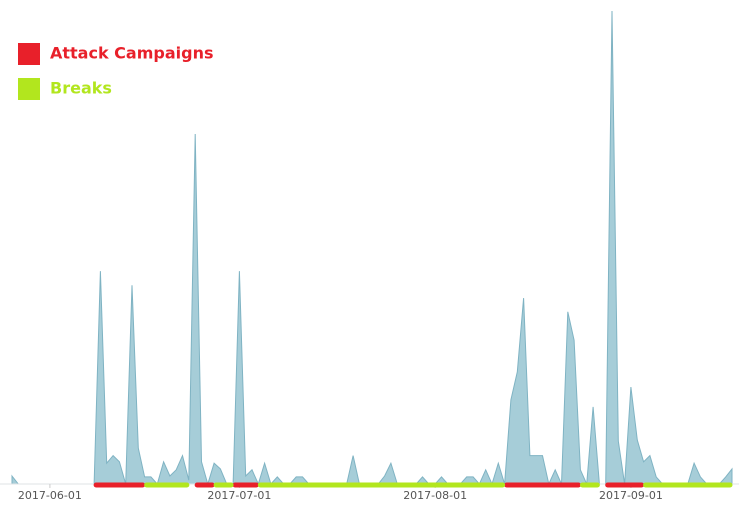 This screenshot has width=739, height=512. Describe the element at coordinates (50, 495) in the screenshot. I see `x-tick-label: 2017-06-01` at that location.